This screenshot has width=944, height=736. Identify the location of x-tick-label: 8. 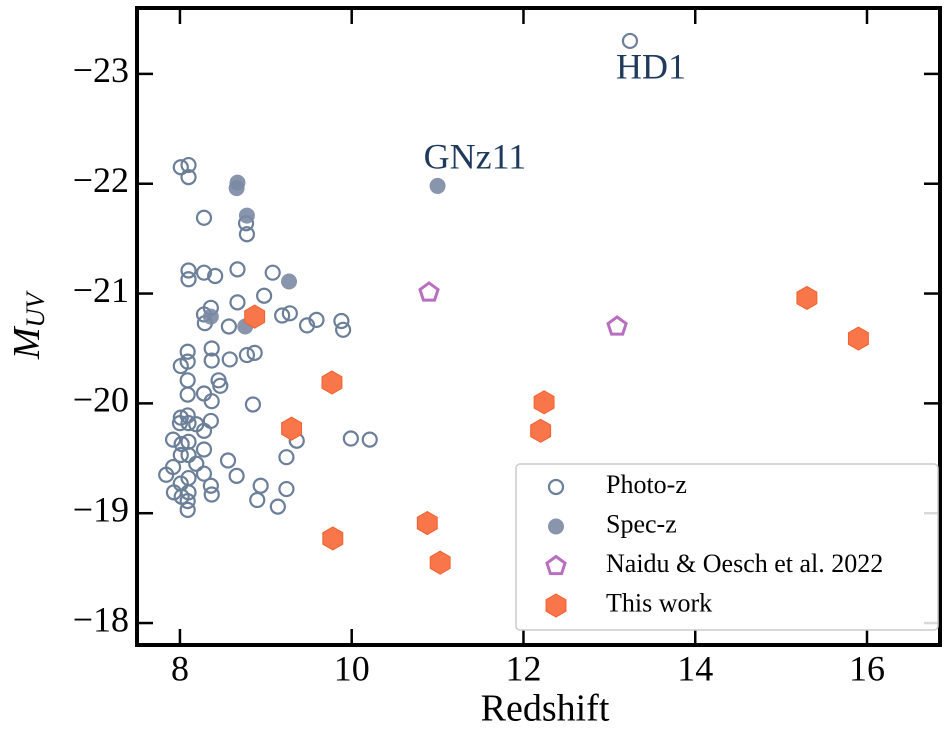
(180, 668).